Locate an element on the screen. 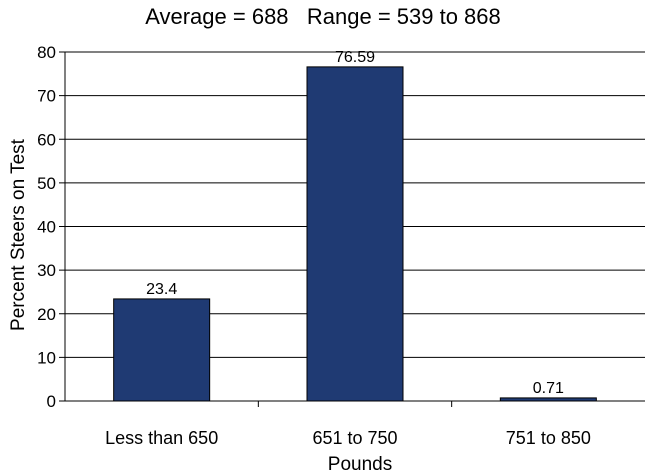 Image resolution: width=646 pixels, height=476 pixels. y-axis-ticks: 0 10 20 30 40 50 60 70 80 is located at coordinates (51, 227).